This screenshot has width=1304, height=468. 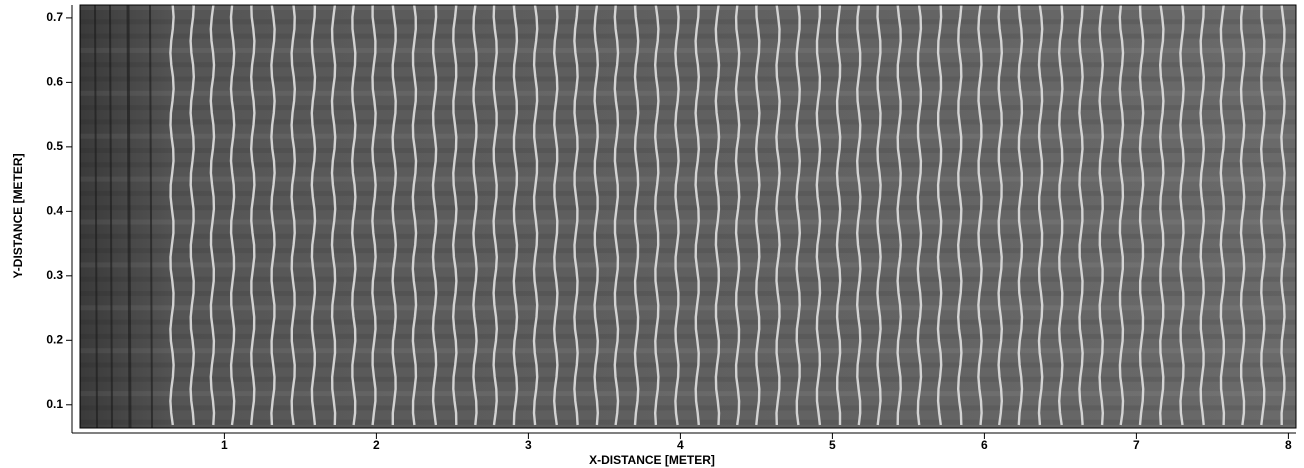 What do you see at coordinates (832, 445) in the screenshot?
I see `x-tick-label: 5` at bounding box center [832, 445].